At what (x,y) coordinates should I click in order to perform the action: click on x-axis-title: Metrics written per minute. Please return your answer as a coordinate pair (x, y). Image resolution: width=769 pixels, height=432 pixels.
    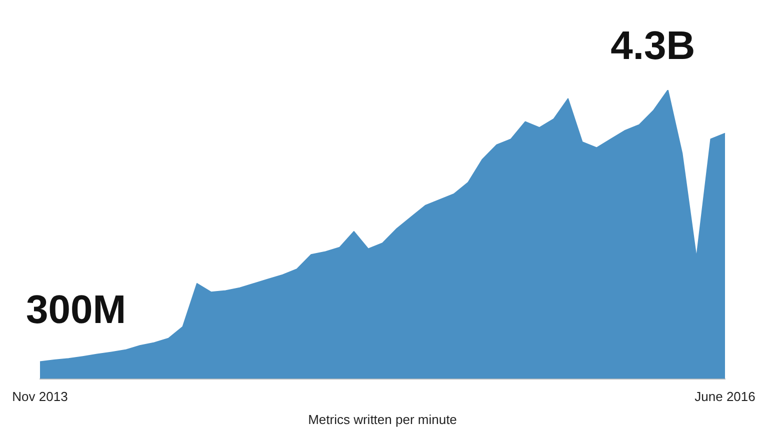
    Looking at the image, I should click on (382, 419).